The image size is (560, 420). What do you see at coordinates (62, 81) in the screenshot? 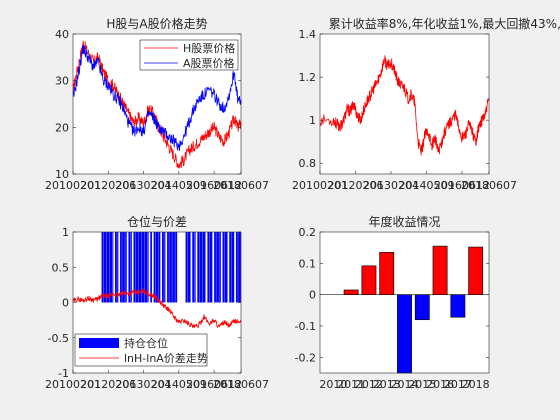
I see `y-tick-label: 30` at bounding box center [62, 81].